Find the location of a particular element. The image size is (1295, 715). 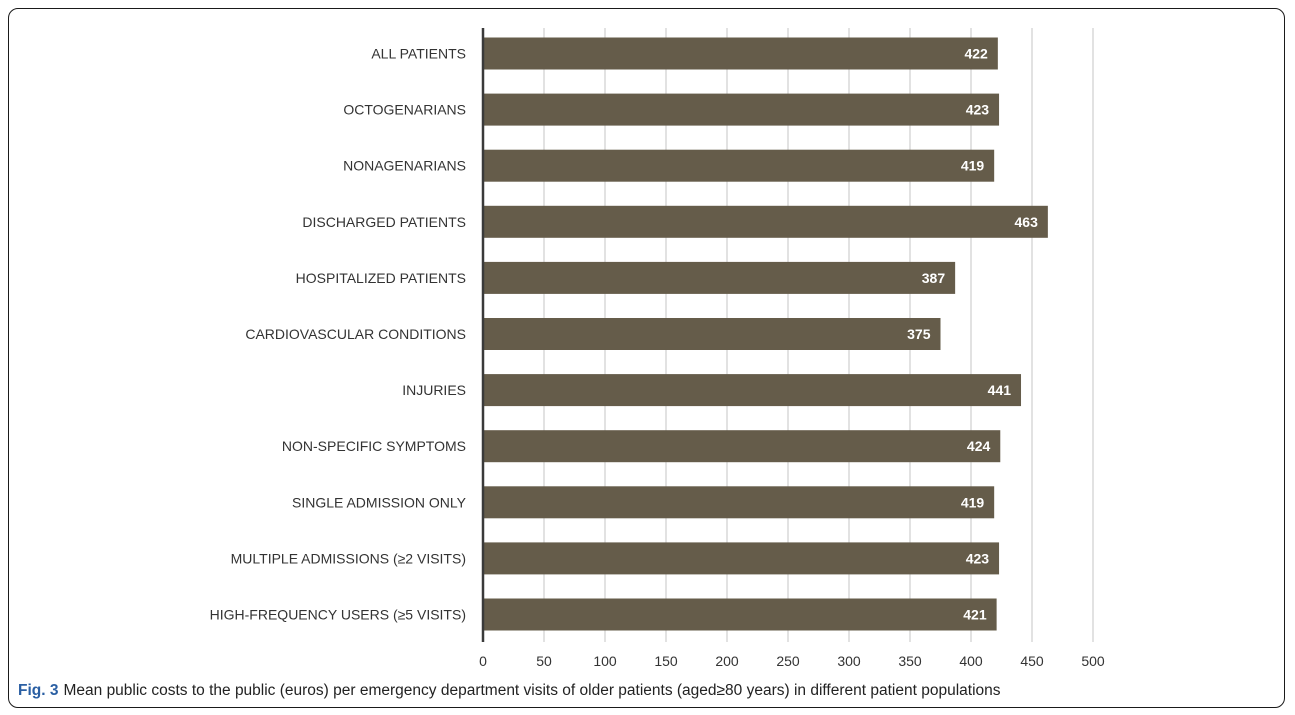

x-tick-label: 350 is located at coordinates (910, 661).